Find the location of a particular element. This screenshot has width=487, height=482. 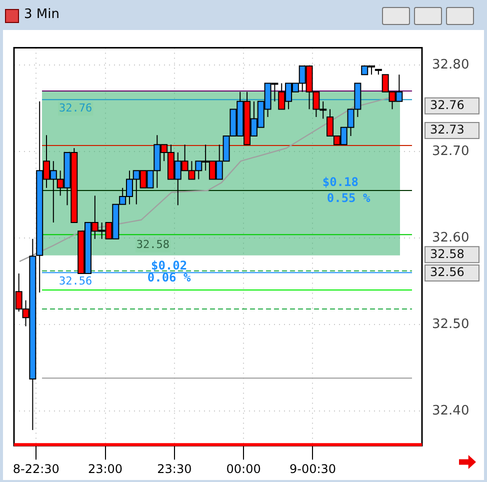

y-tick-label: 32.40 is located at coordinates (451, 410).